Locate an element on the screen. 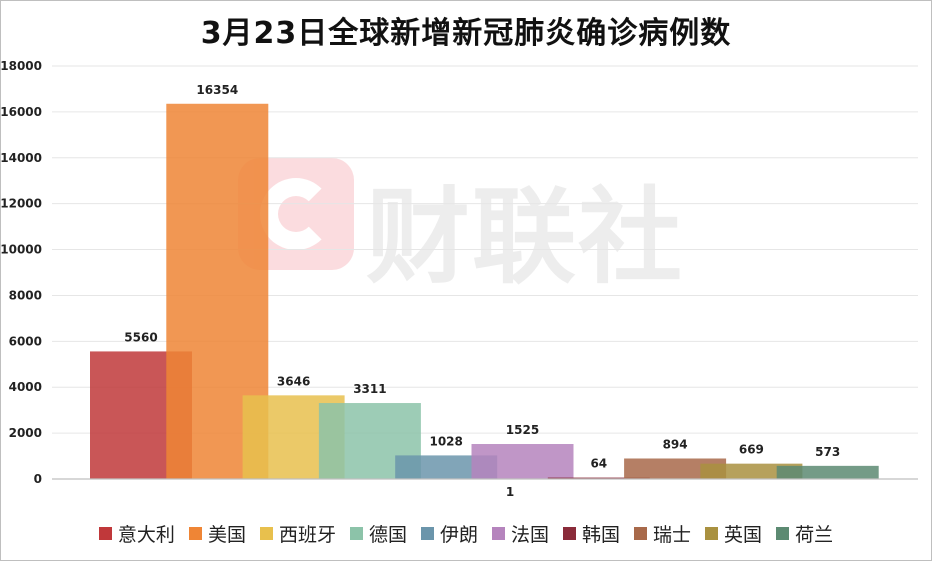  data-label: 64 is located at coordinates (598, 464).